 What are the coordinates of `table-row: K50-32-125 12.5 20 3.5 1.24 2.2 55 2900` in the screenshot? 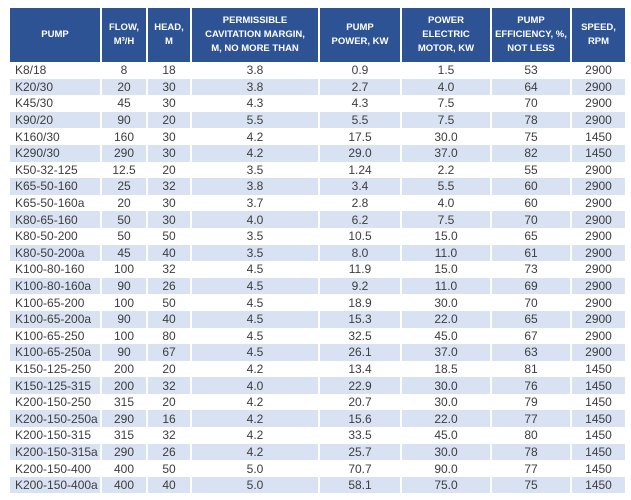 It's located at (317, 170).